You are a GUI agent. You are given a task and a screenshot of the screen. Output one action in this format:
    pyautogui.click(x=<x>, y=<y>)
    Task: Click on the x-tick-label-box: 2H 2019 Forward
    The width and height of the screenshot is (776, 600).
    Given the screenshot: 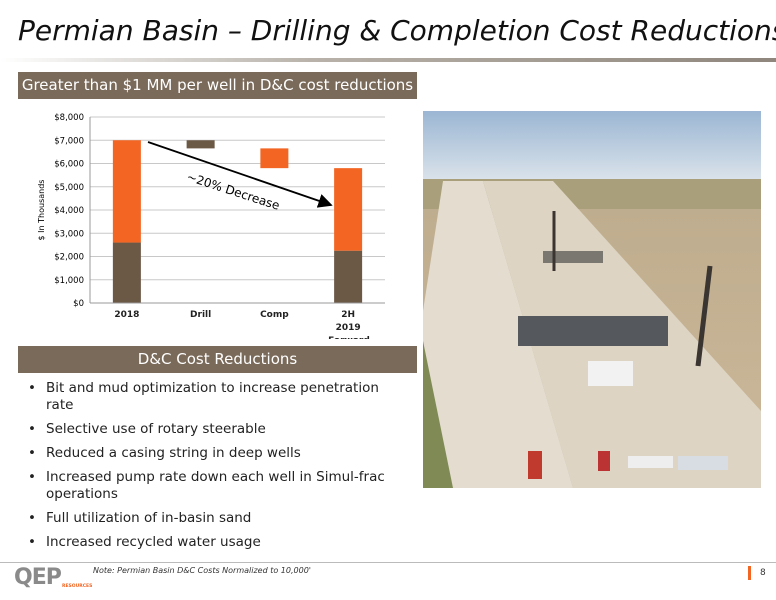 What is the action you would take?
    pyautogui.click(x=349, y=324)
    